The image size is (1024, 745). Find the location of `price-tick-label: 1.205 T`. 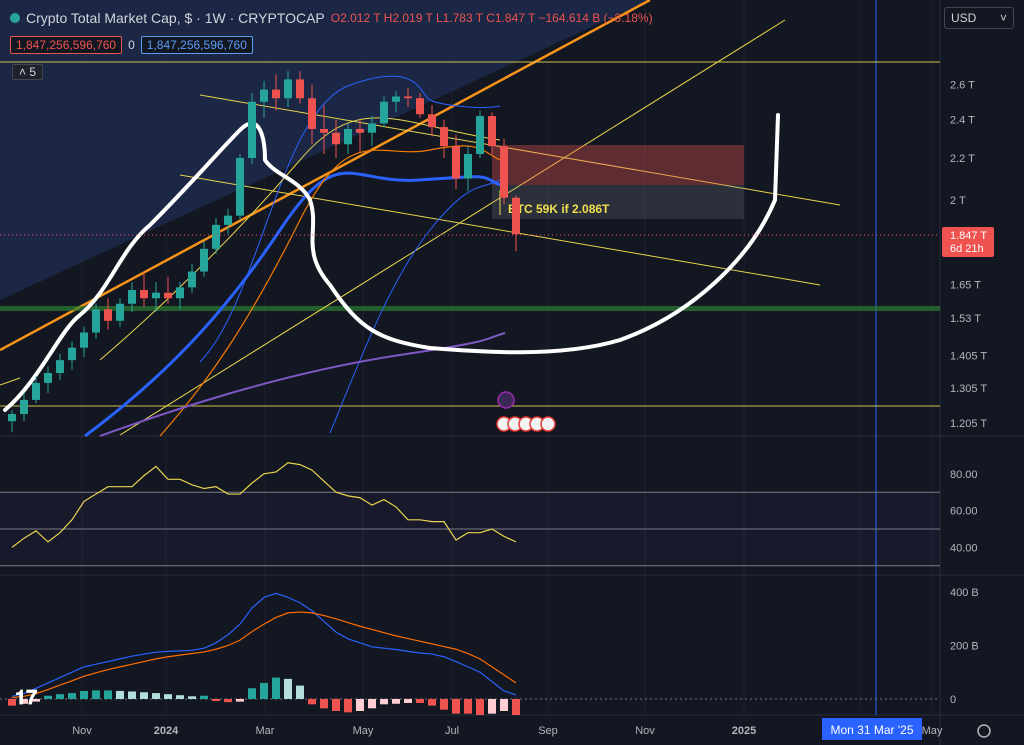

price-tick-label: 1.205 T is located at coordinates (968, 424).